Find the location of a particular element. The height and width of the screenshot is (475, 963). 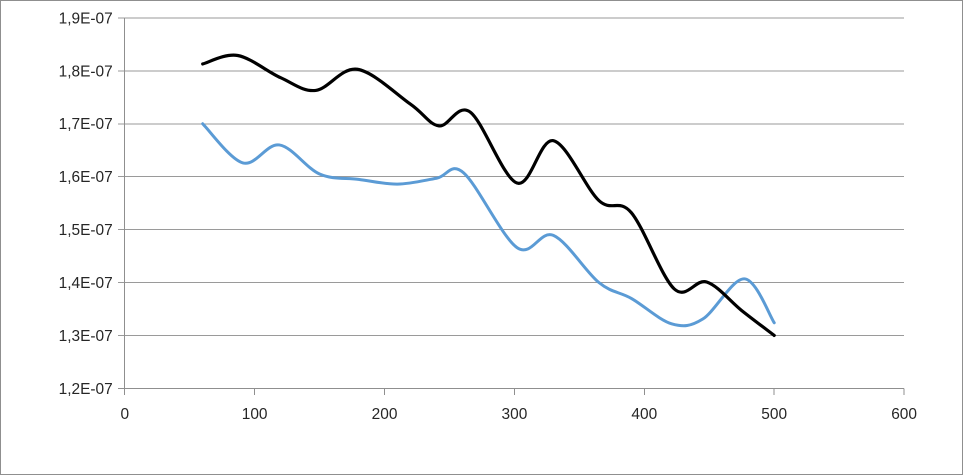

y-tick-label: 1,6E-07 is located at coordinates (86, 177).